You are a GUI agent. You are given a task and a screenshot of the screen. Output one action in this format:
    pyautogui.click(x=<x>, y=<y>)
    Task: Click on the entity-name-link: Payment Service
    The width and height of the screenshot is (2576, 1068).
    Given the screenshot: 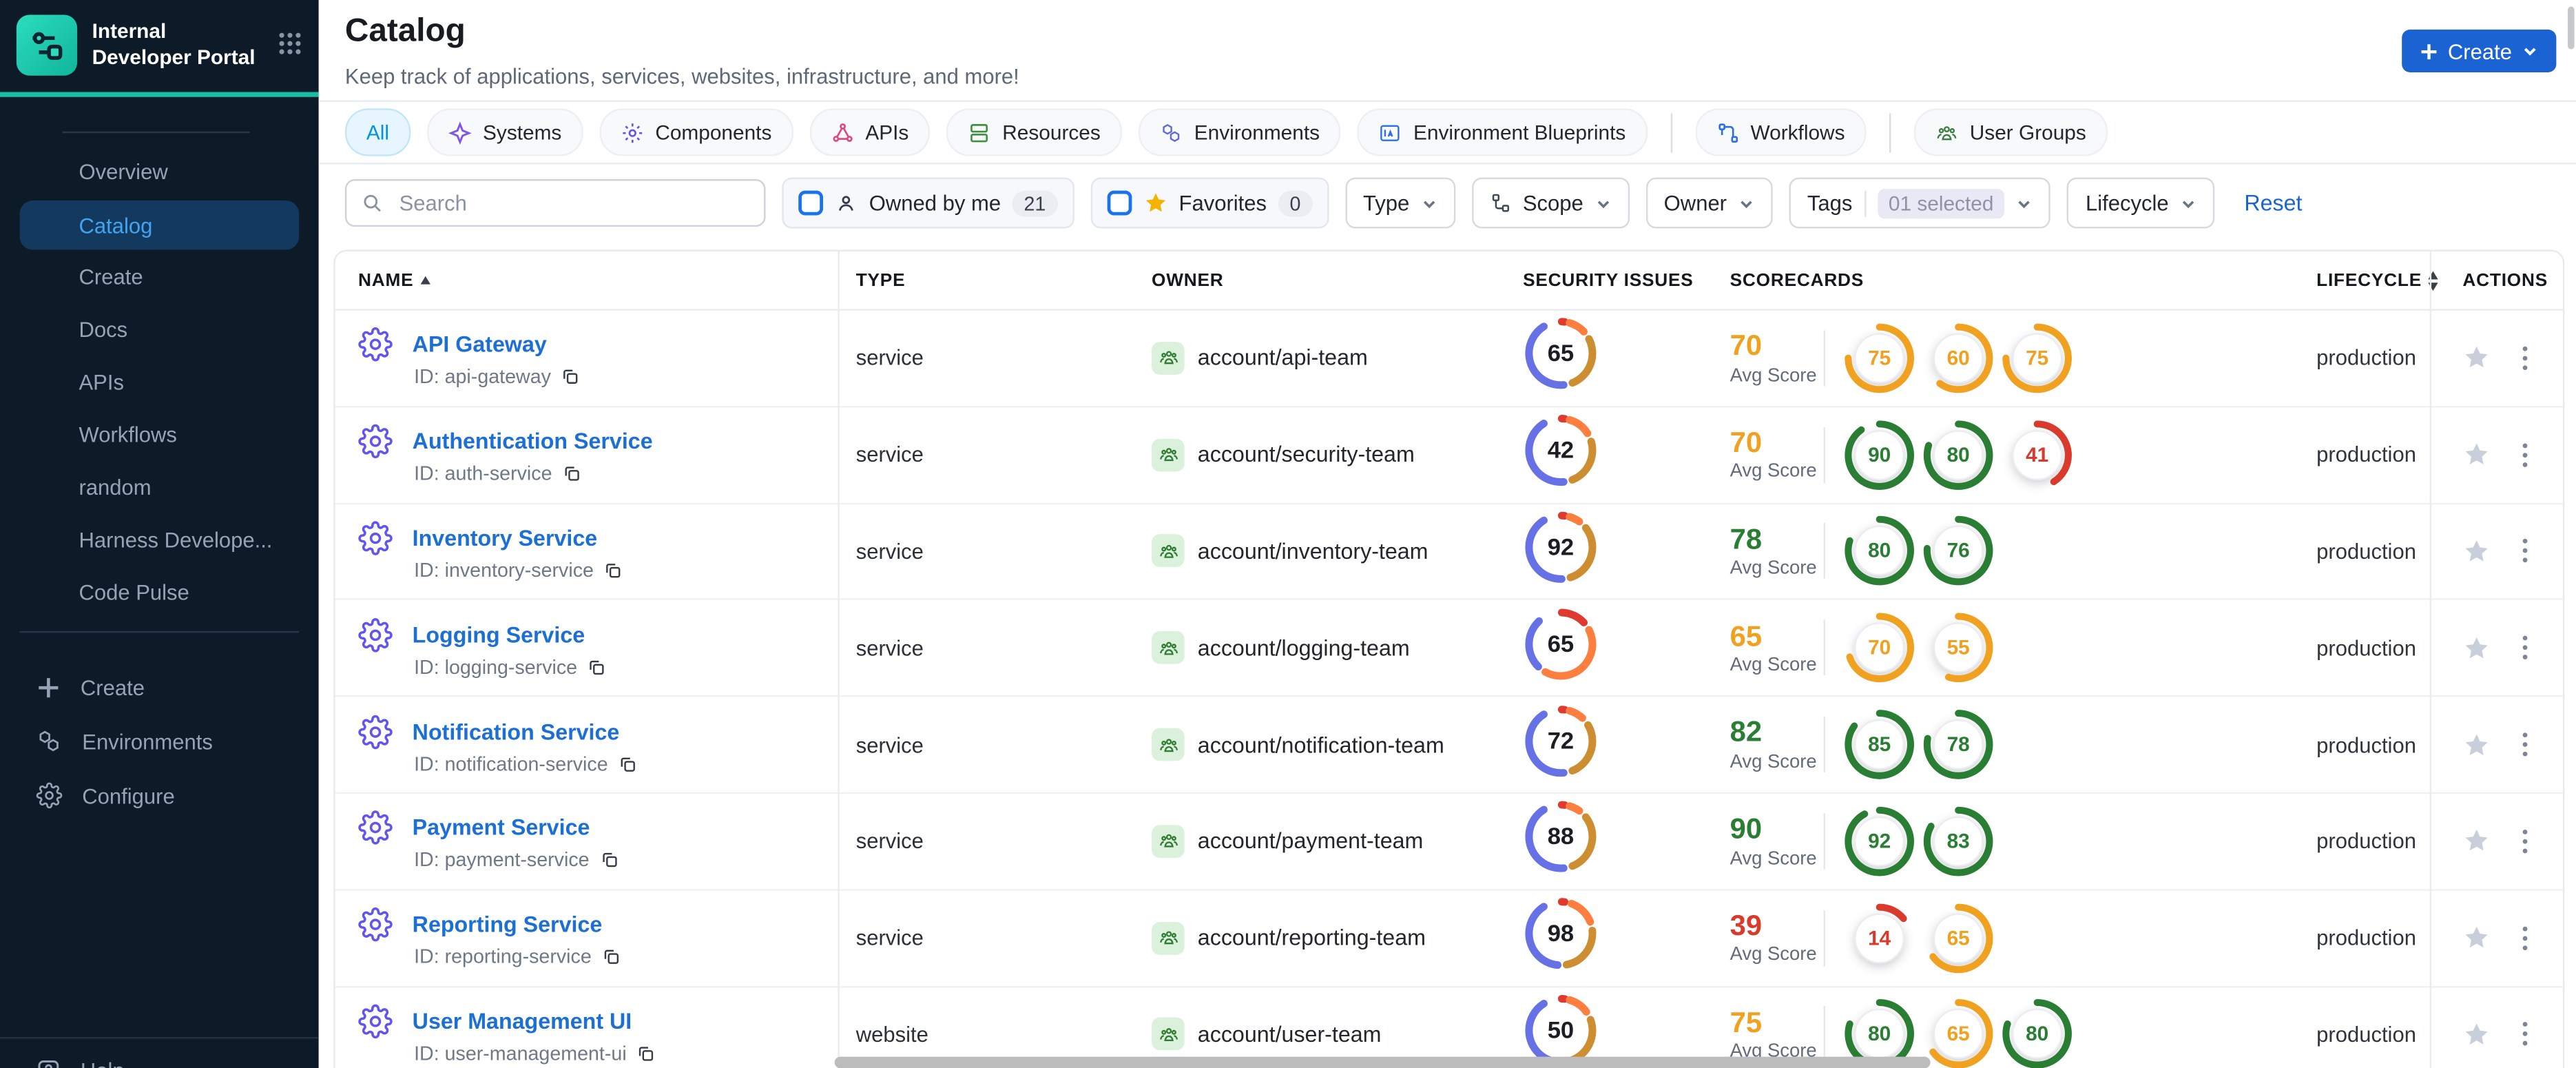 What is the action you would take?
    pyautogui.click(x=501, y=828)
    